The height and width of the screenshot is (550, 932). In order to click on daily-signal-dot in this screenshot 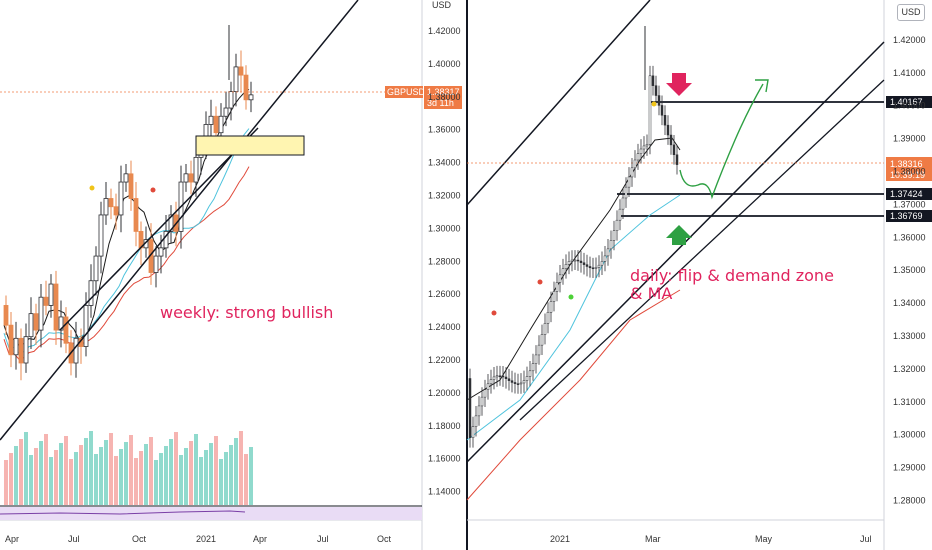, I will do `click(540, 282)`.